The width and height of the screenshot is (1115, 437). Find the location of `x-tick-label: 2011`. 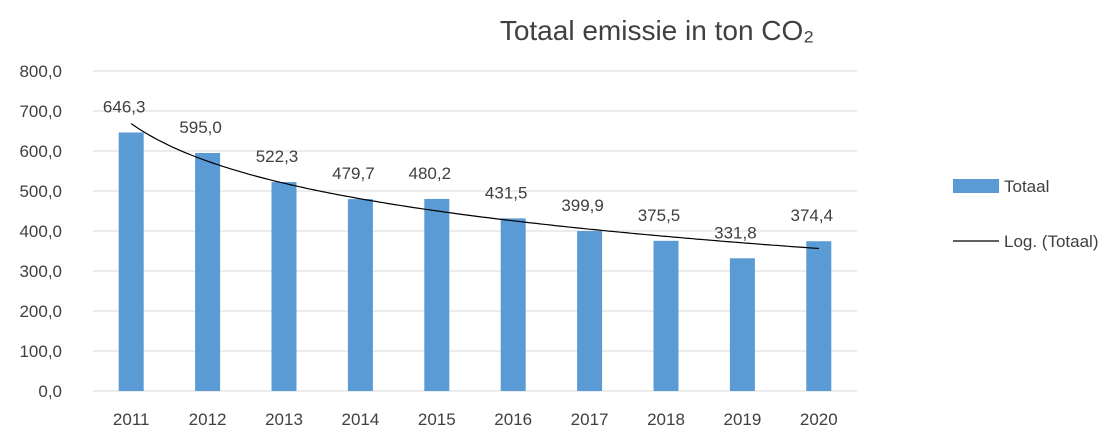

x-tick-label: 2011 is located at coordinates (131, 419).